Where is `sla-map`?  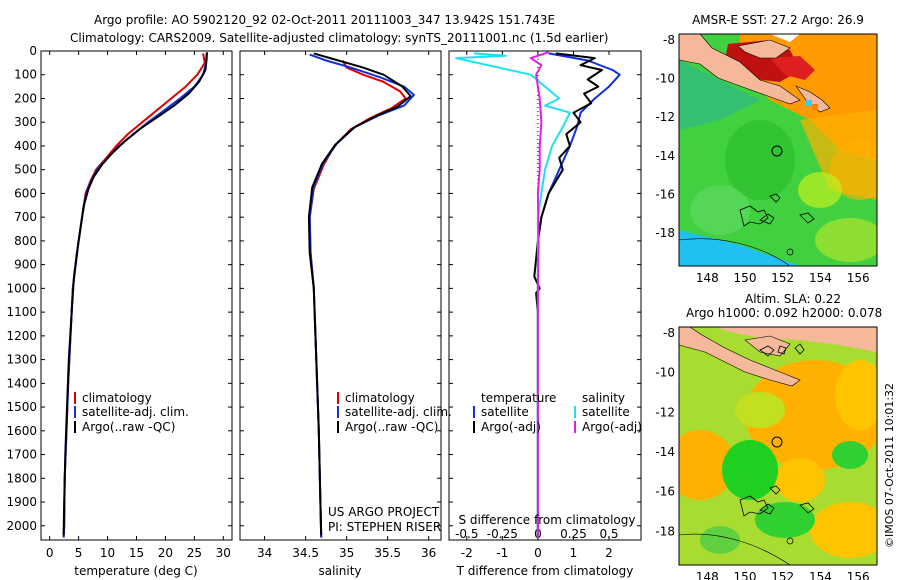
sla-map is located at coordinates (778, 446).